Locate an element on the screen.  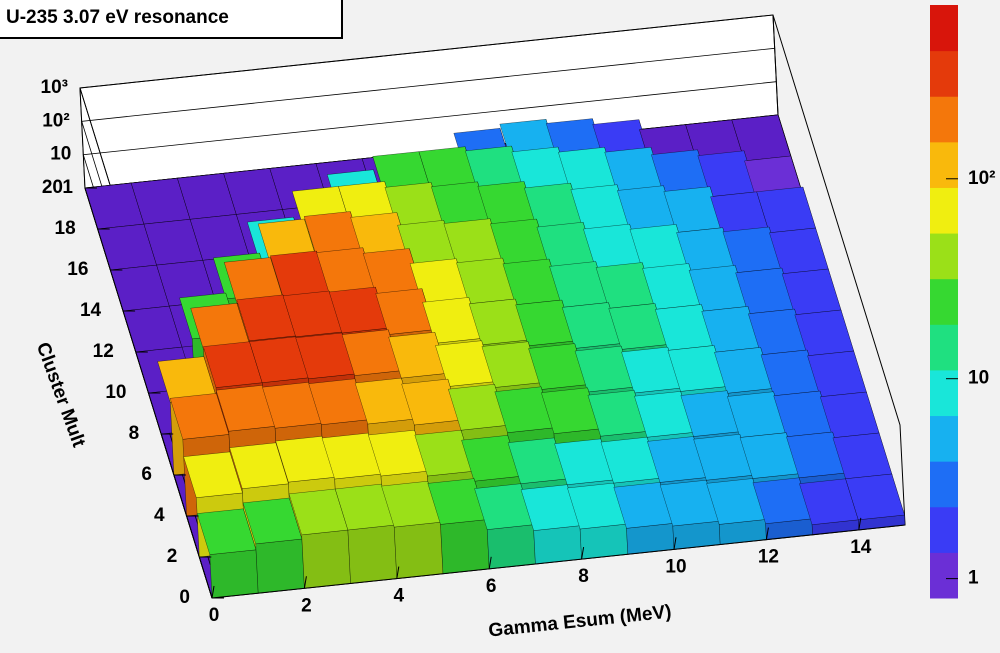
z-tick-label: 1 is located at coordinates (67, 187).